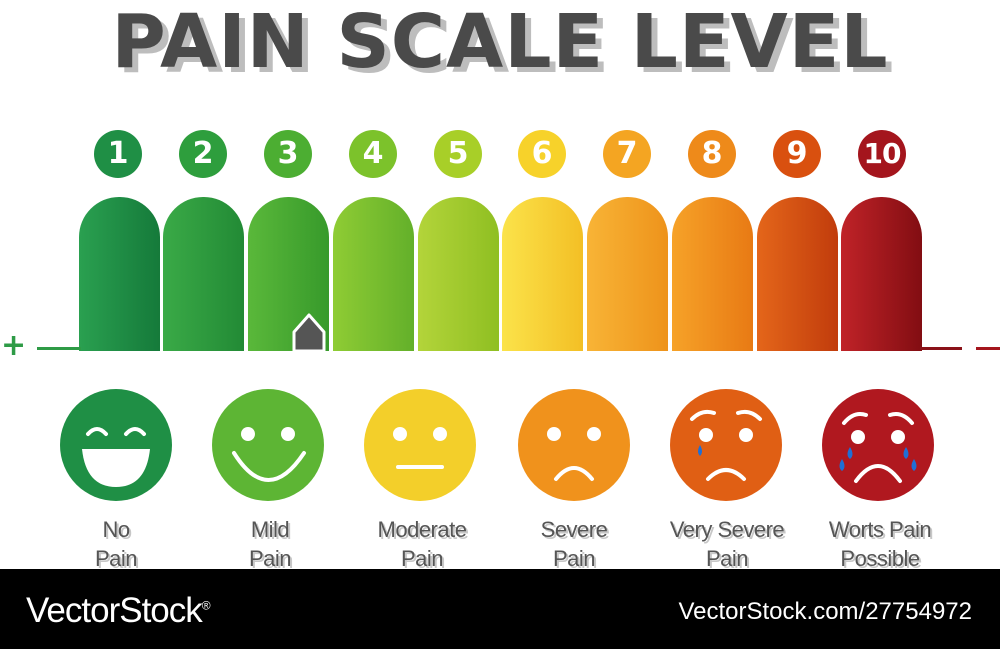  What do you see at coordinates (727, 529) in the screenshot?
I see `label-line: Very Severe` at bounding box center [727, 529].